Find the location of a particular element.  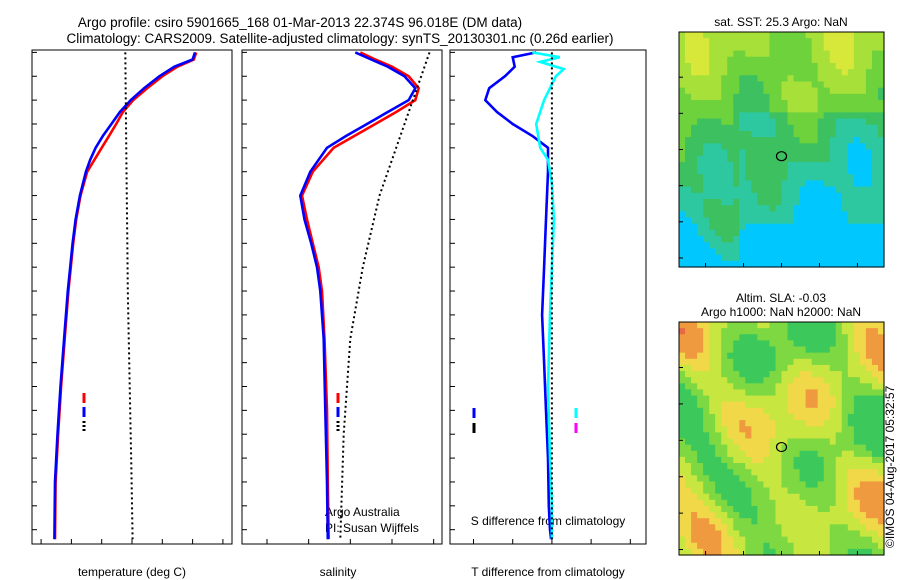

salinity-satellite-line is located at coordinates (549, 295).